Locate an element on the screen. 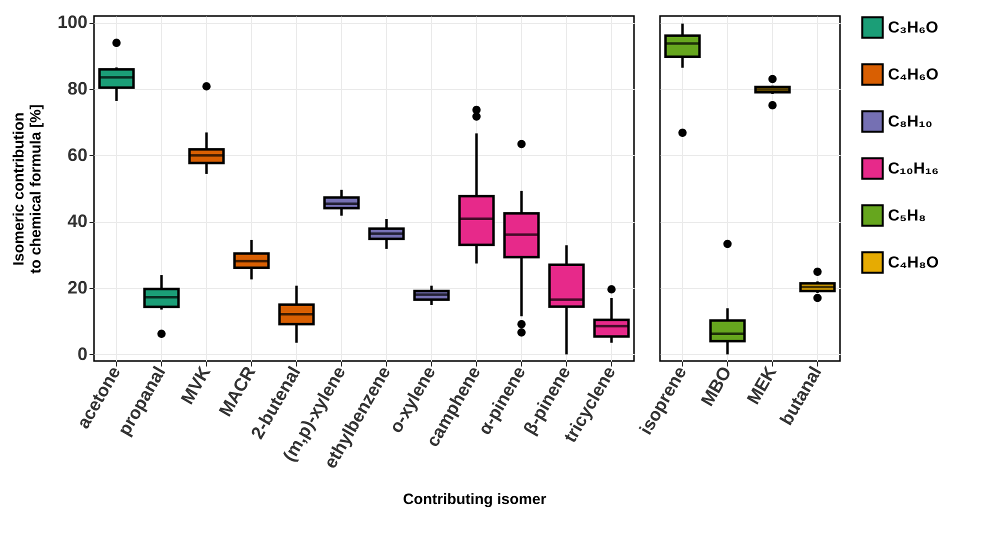 The image size is (996, 558). y-tick-label: 60 is located at coordinates (77, 154).